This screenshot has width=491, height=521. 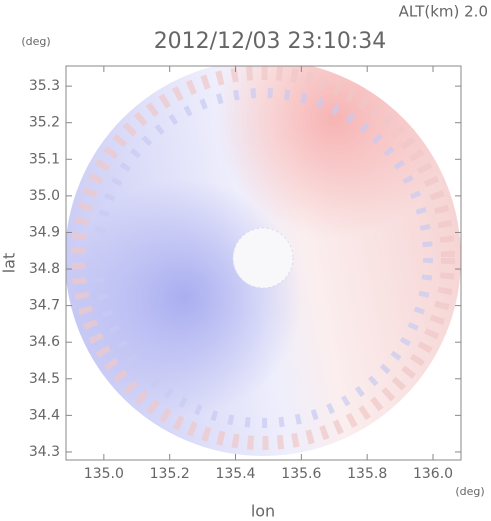 What do you see at coordinates (44, 306) in the screenshot?
I see `y-tick-label: 34.7` at bounding box center [44, 306].